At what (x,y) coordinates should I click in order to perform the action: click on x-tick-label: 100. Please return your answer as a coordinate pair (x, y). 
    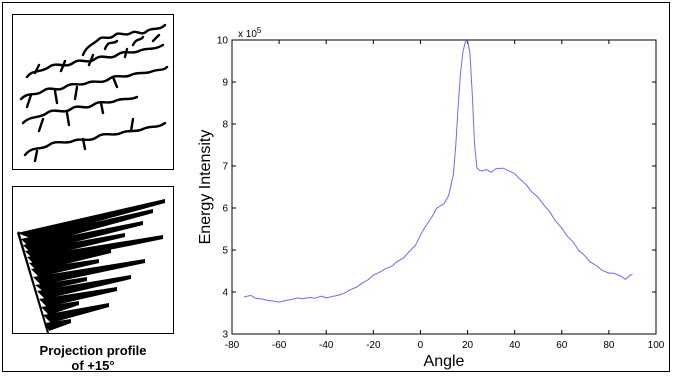
    Looking at the image, I should click on (656, 345).